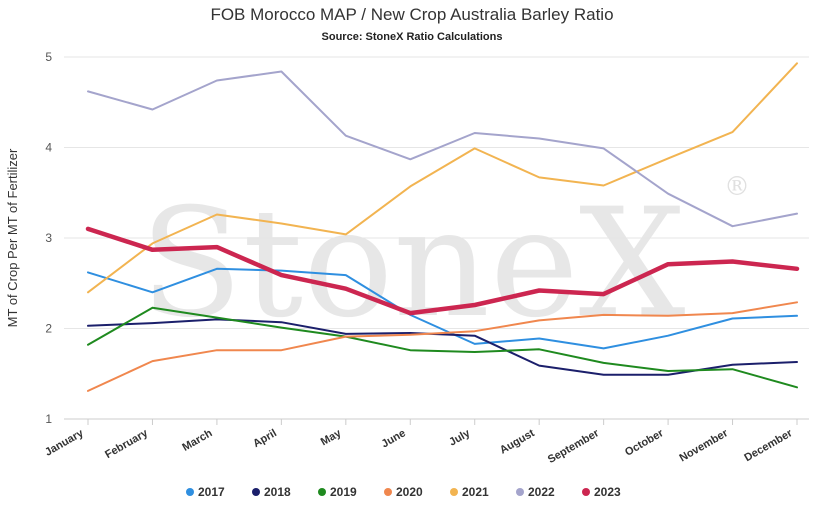 The width and height of the screenshot is (824, 507). Describe the element at coordinates (48, 57) in the screenshot. I see `y-tick-label: 5` at that location.